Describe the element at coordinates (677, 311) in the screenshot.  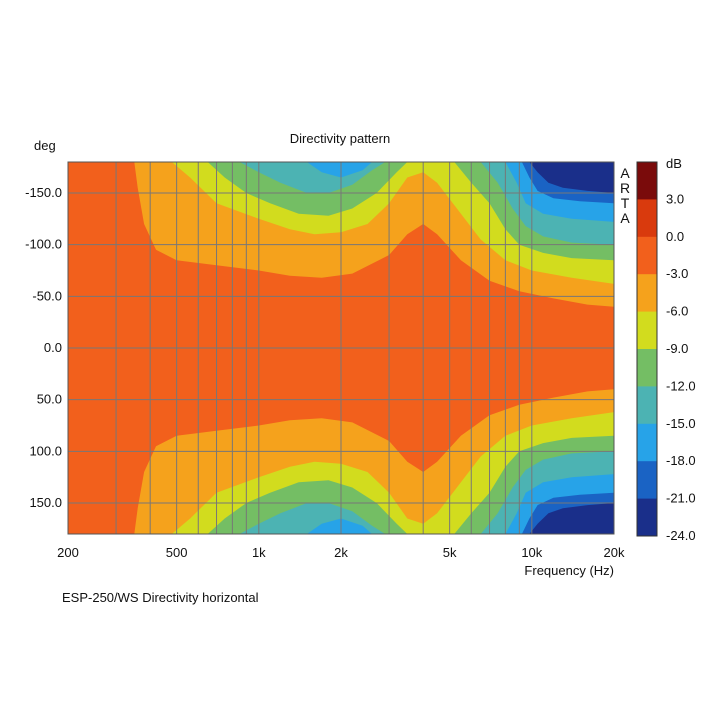
I see `colorbar-label: -6.0` at that location.